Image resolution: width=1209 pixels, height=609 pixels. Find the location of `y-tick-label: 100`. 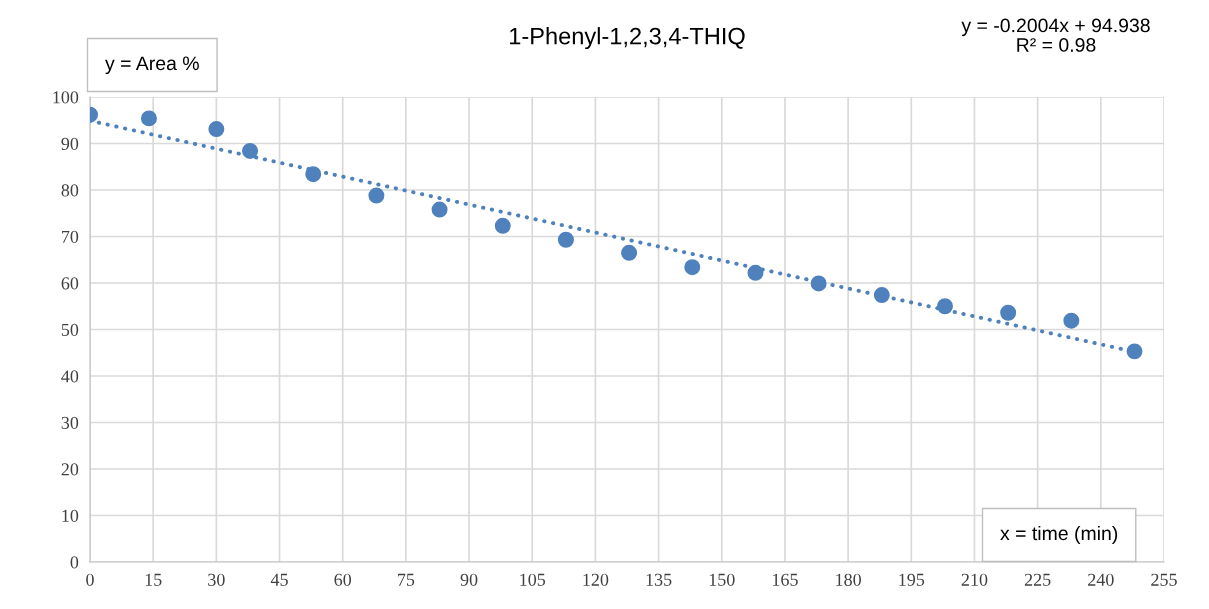

y-tick-label: 100 is located at coordinates (66, 97).